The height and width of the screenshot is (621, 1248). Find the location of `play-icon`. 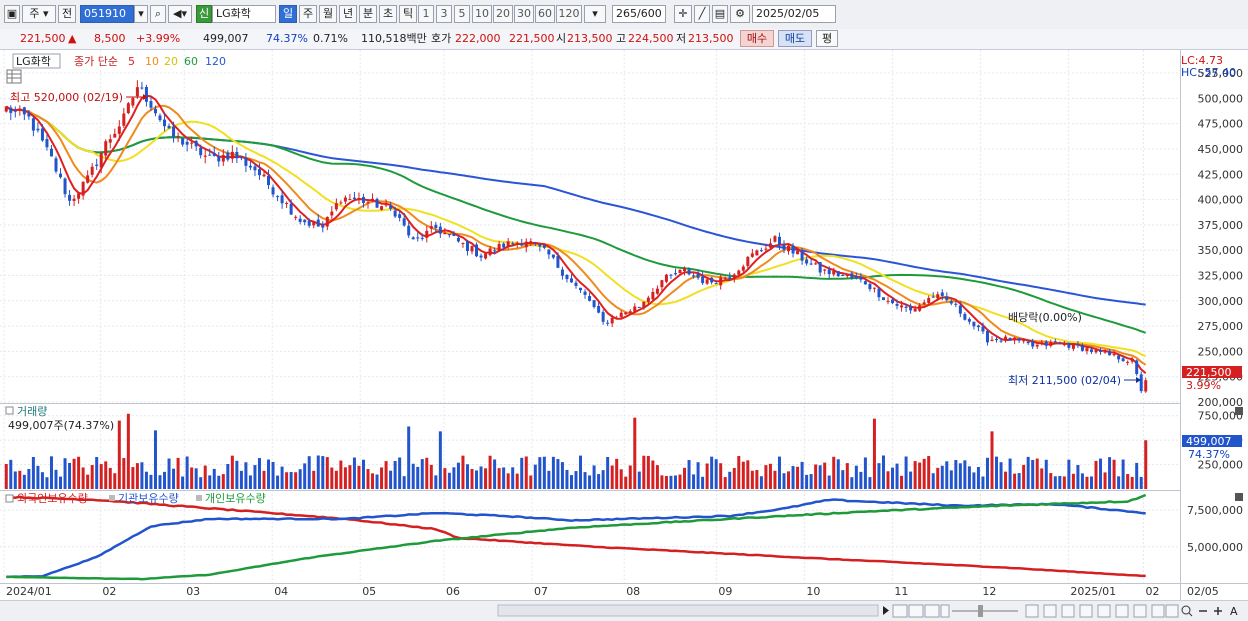

play-icon is located at coordinates (916, 611).